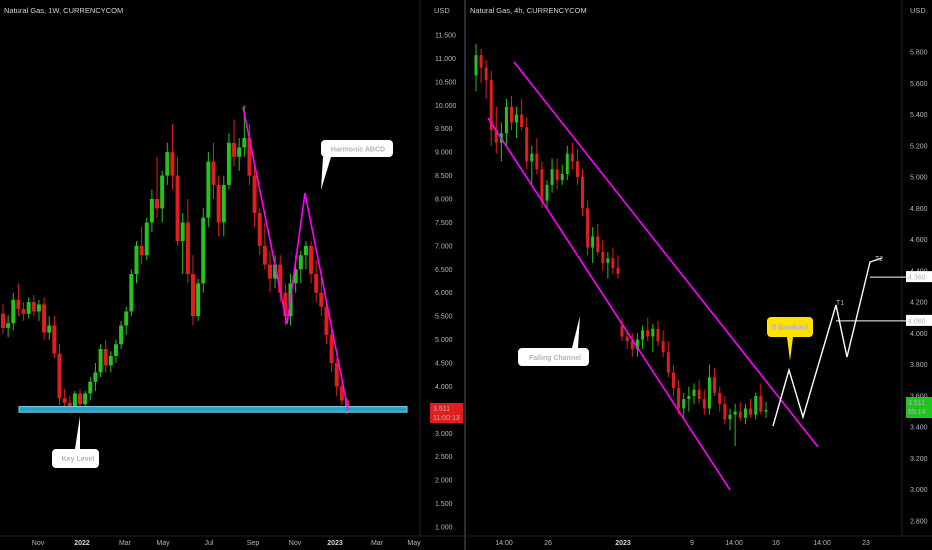  I want to click on falling-channel-callout: Falling Channel, so click(553, 341).